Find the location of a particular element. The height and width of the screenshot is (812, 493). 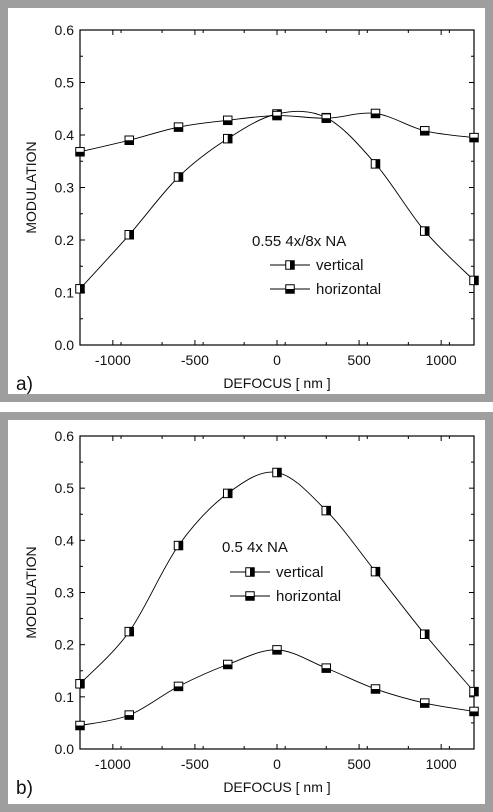

panel-label: b) is located at coordinates (24, 788).